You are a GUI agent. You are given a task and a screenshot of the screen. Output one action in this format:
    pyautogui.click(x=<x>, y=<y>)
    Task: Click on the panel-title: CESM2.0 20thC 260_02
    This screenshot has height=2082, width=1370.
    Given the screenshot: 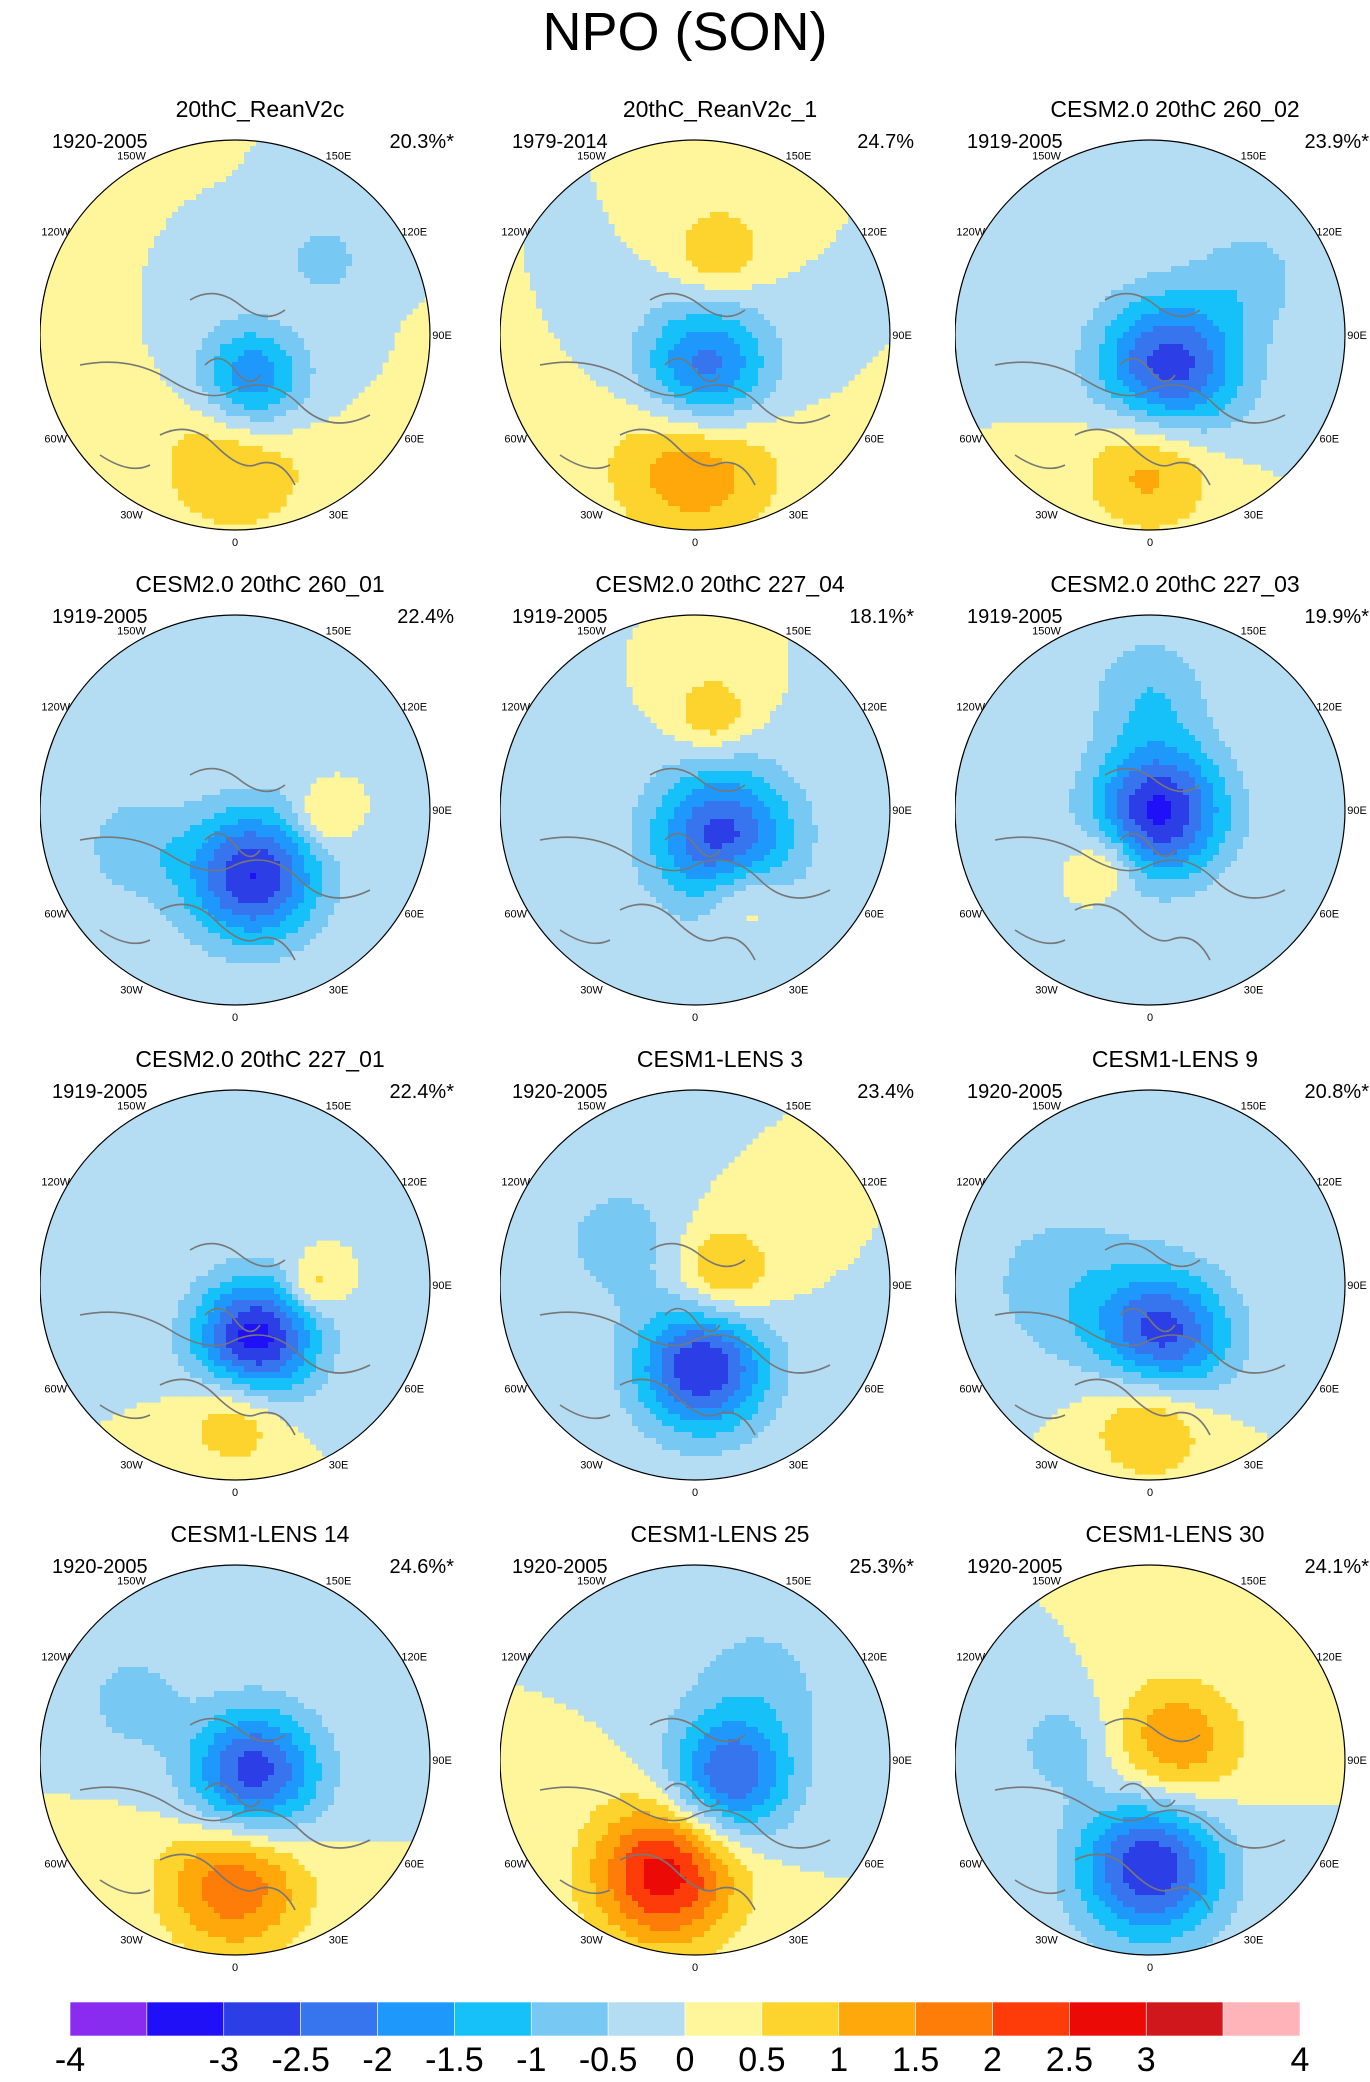 What is the action you would take?
    pyautogui.click(x=1162, y=109)
    